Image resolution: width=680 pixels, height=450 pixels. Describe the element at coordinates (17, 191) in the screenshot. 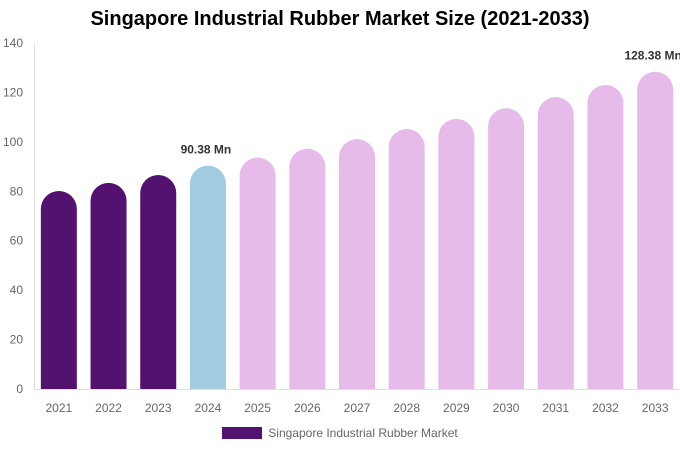

I see `y-tick-label: 80` at that location.